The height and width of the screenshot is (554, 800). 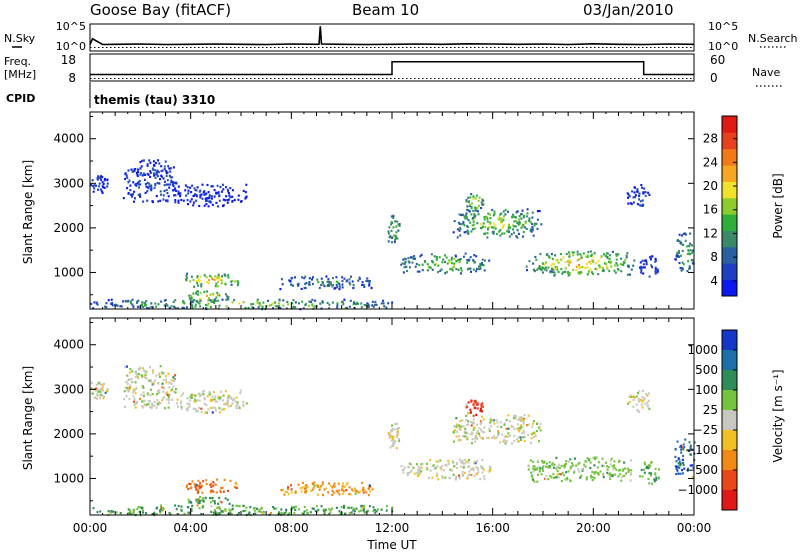 I want to click on nave-tick-bottom: 0, so click(x=714, y=78).